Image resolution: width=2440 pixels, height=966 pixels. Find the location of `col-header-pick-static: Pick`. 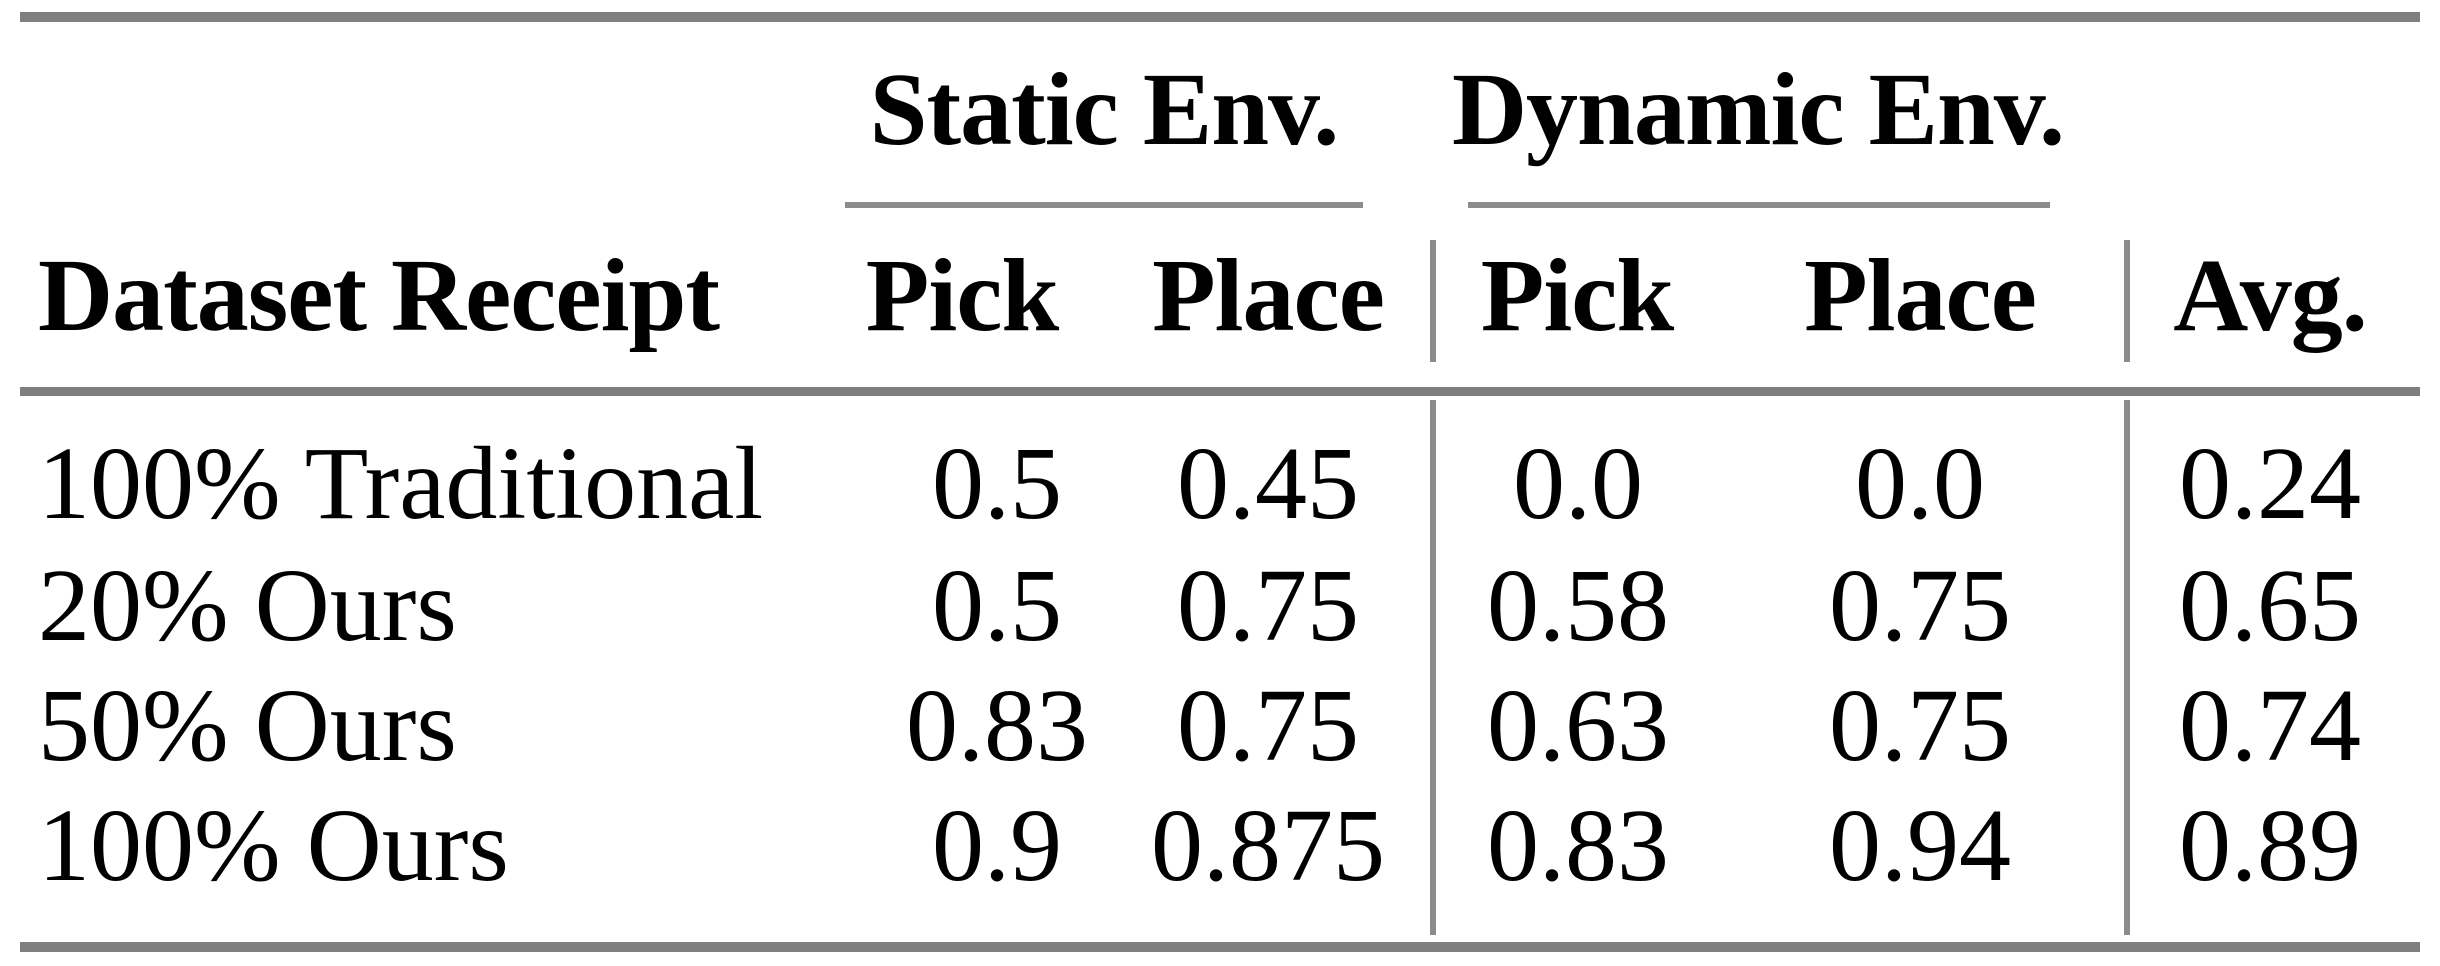

col-header-pick-static: Pick is located at coordinates (962, 295).